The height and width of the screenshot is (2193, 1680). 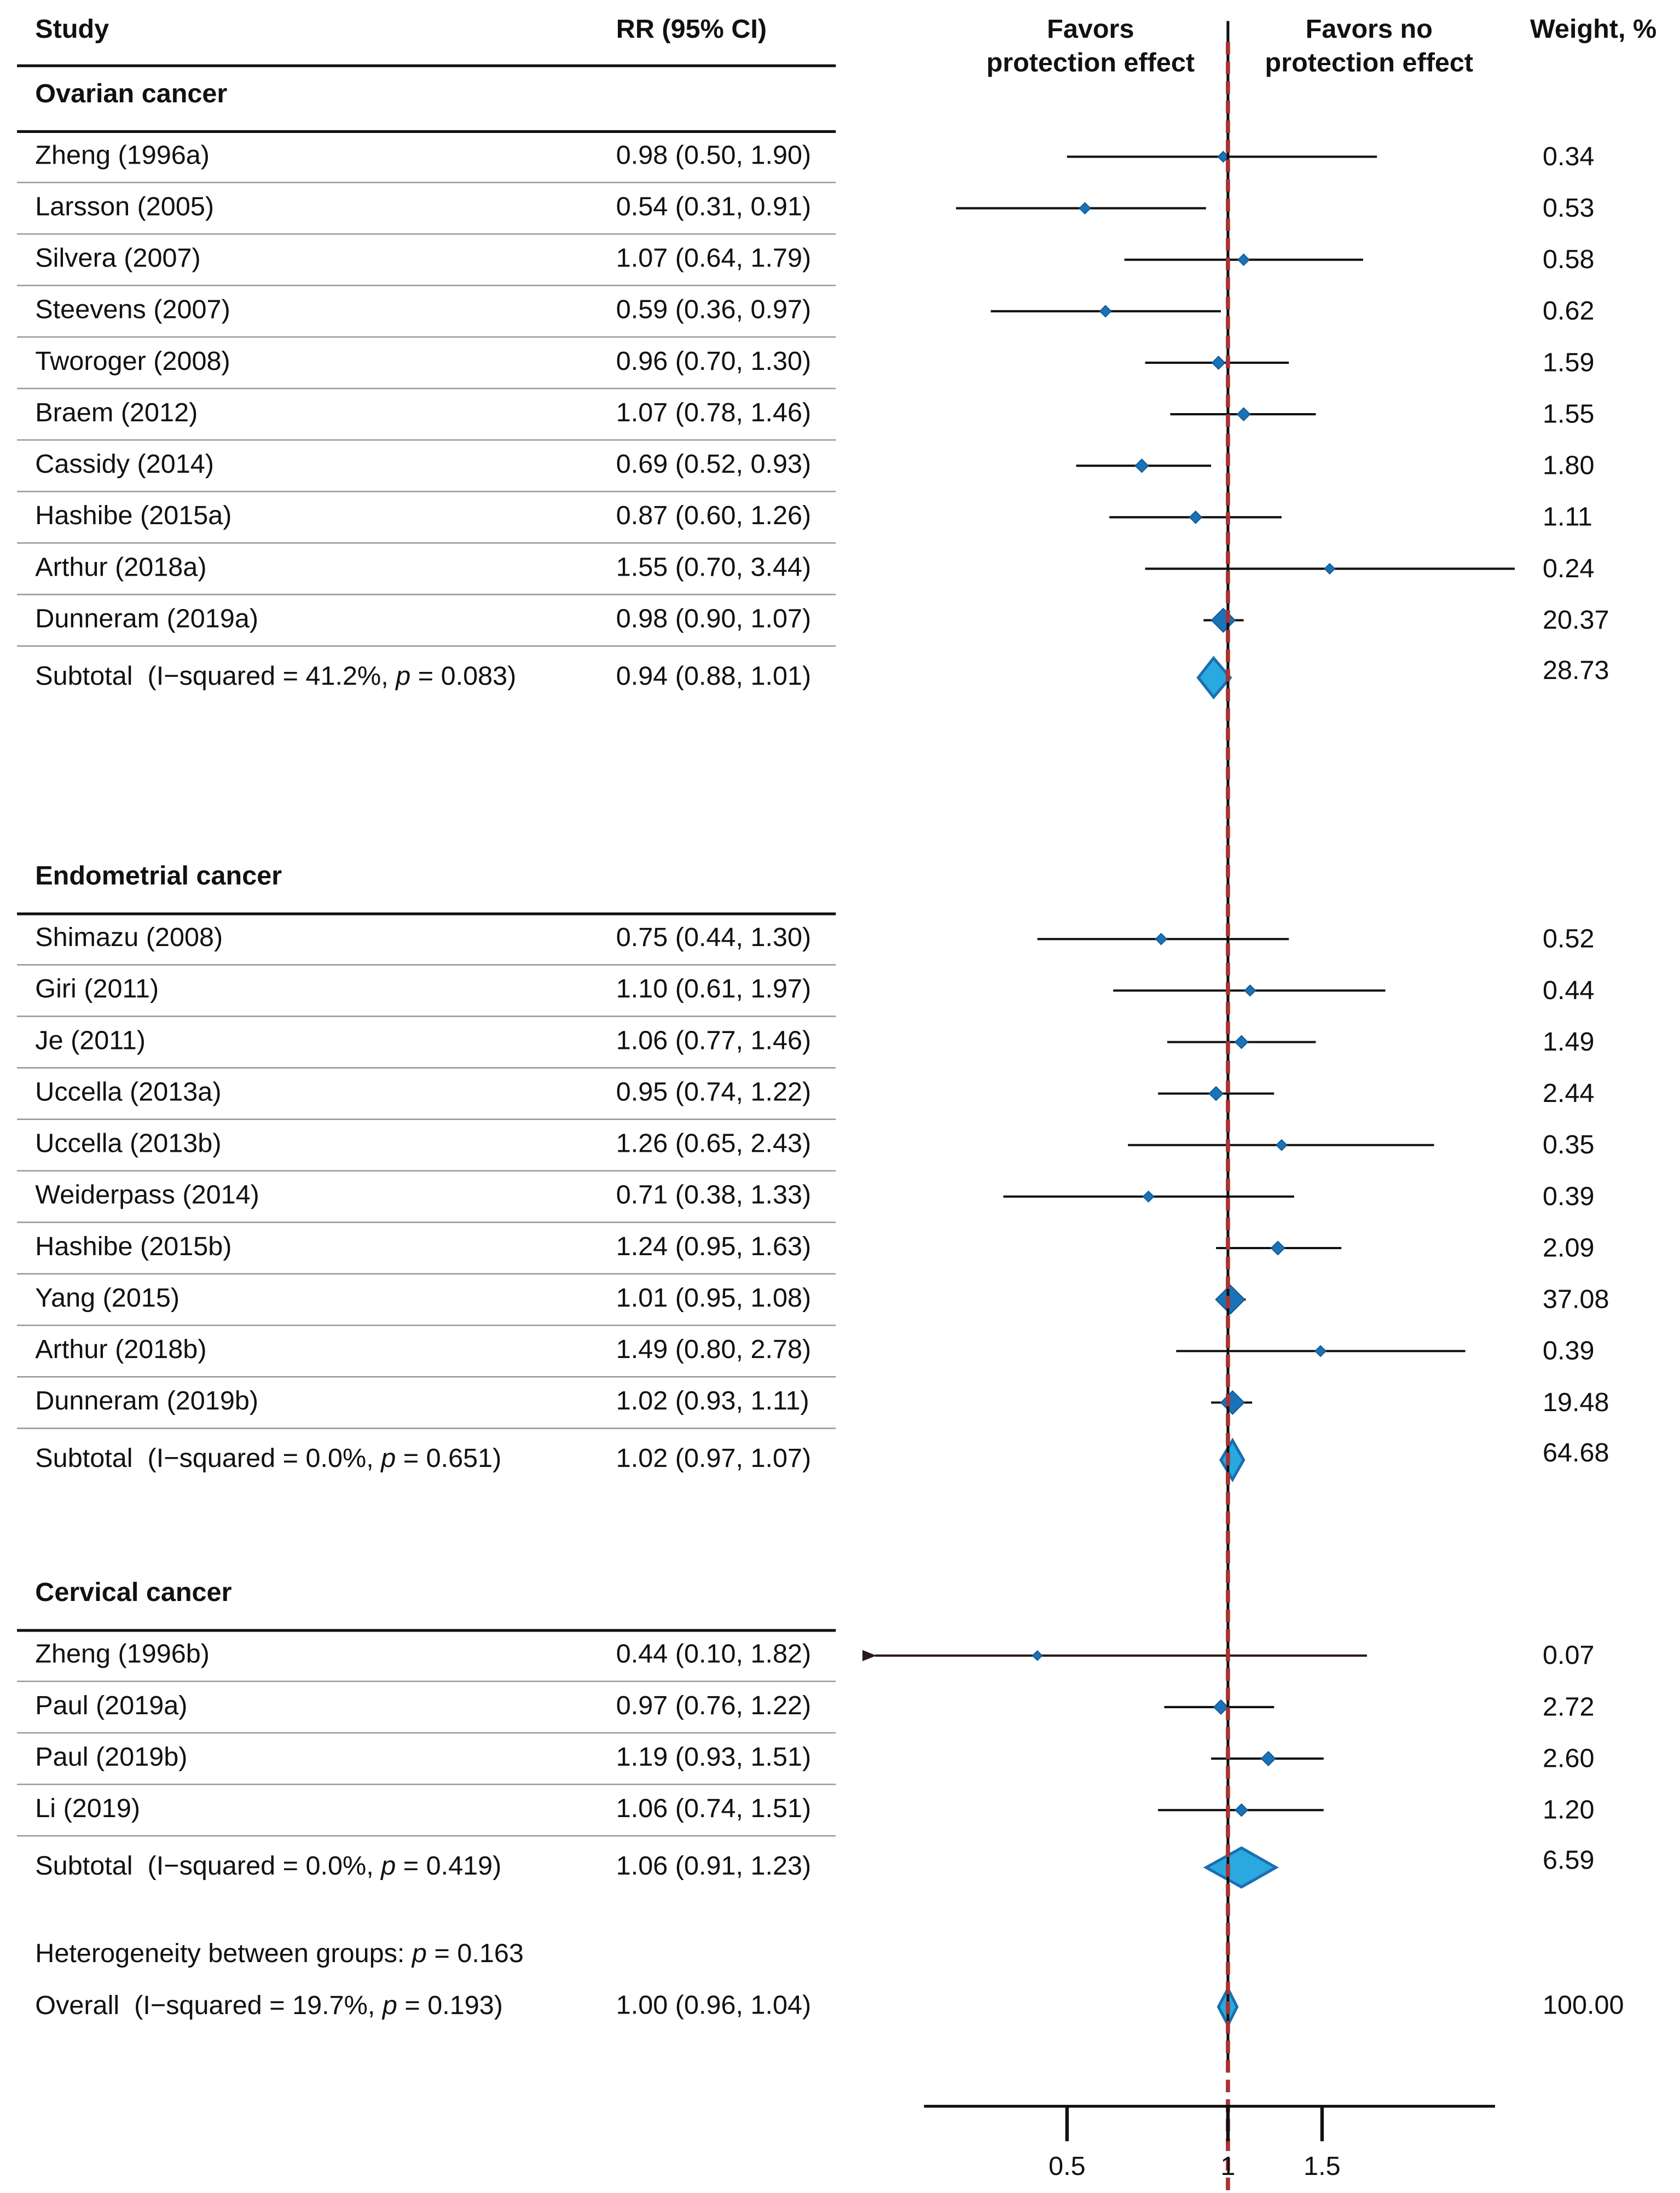 What do you see at coordinates (1569, 1145) in the screenshot?
I see `weight-label: 0.35` at bounding box center [1569, 1145].